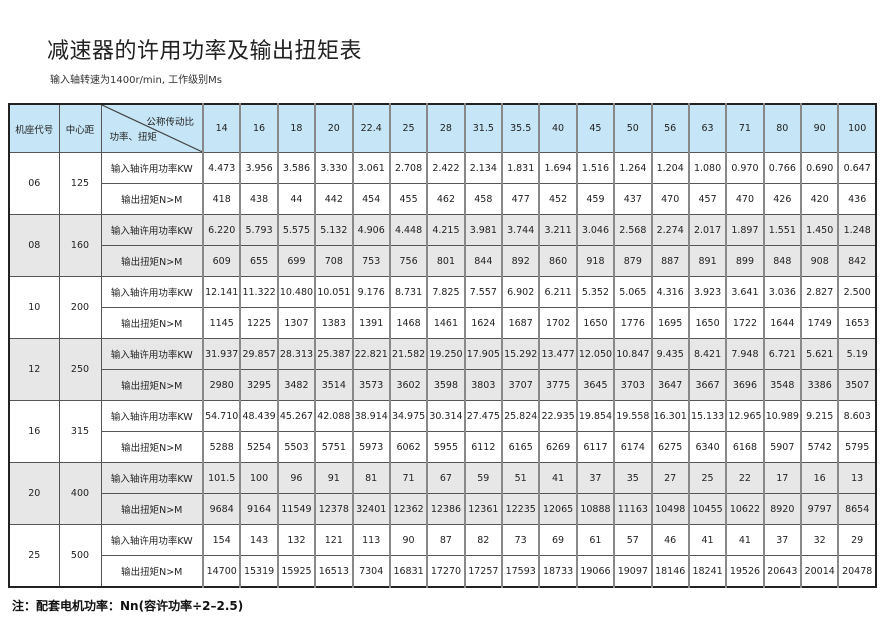 The image size is (883, 617). I want to click on torque-value: 753, so click(371, 261).